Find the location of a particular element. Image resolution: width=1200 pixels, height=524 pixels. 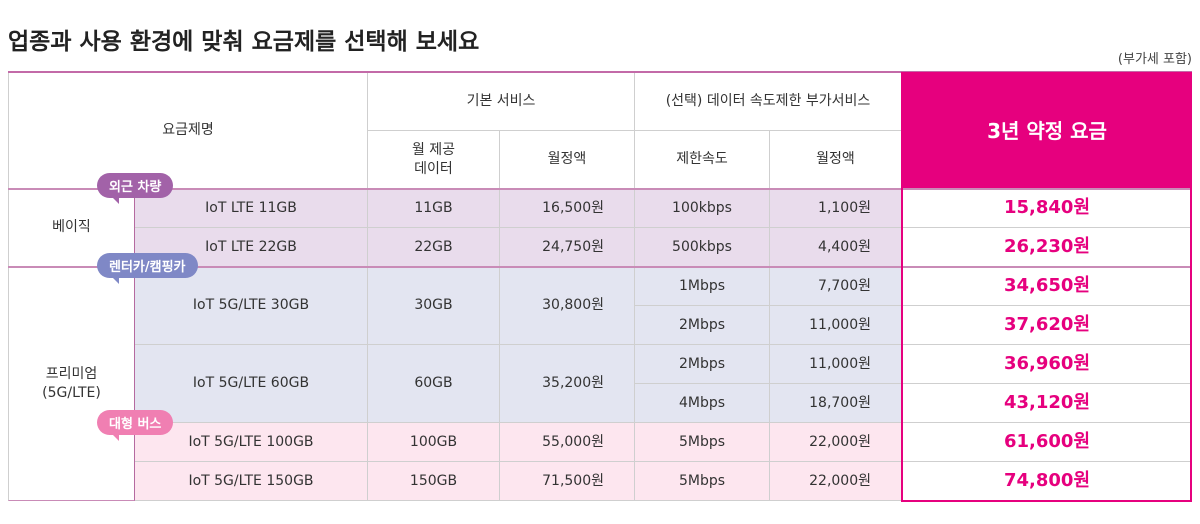

header-data: 월 제공 데이터 is located at coordinates (434, 160).